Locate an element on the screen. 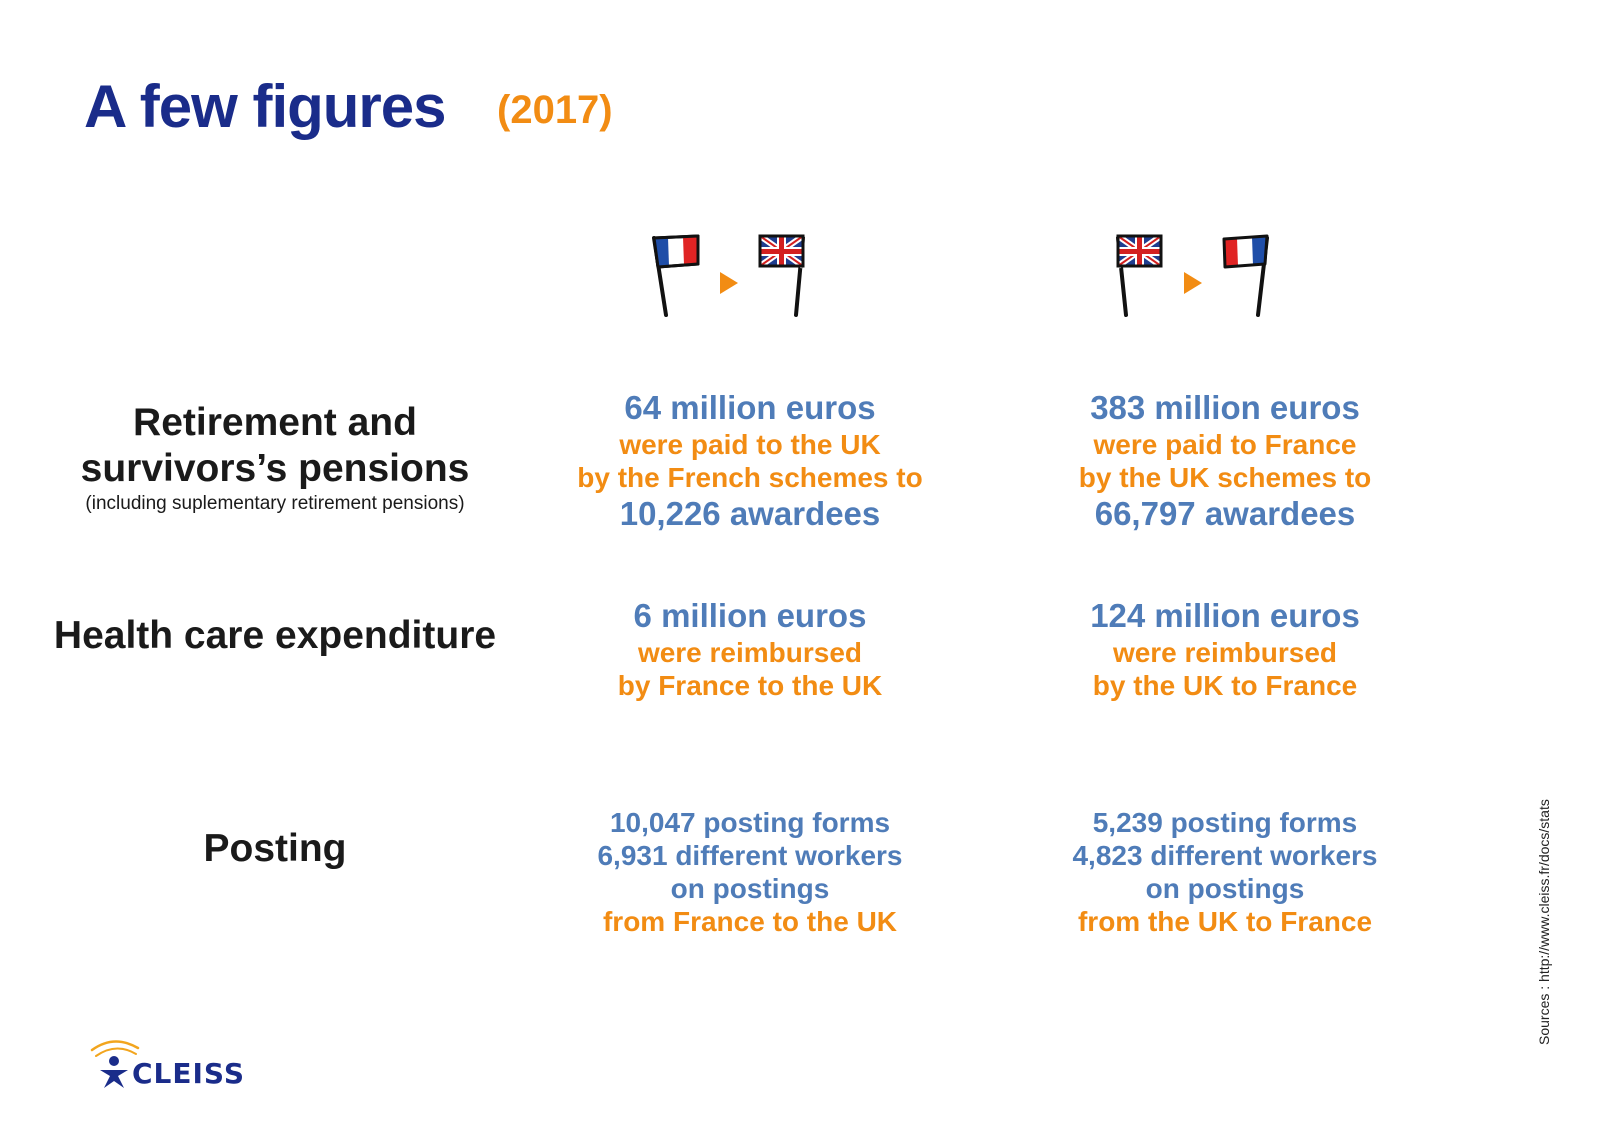 The image size is (1600, 1131). column-header-uk-to-france is located at coordinates (1197, 280).